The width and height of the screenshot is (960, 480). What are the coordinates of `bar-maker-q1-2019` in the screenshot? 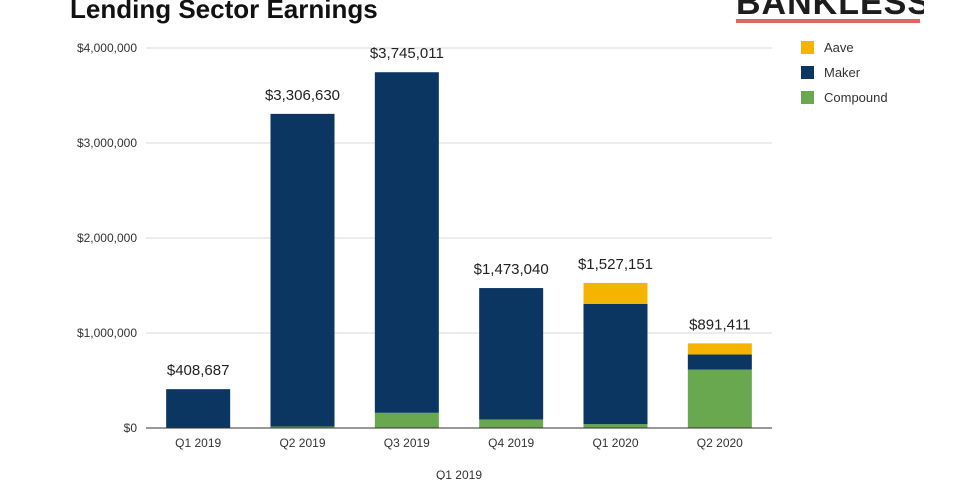 It's located at (198, 408).